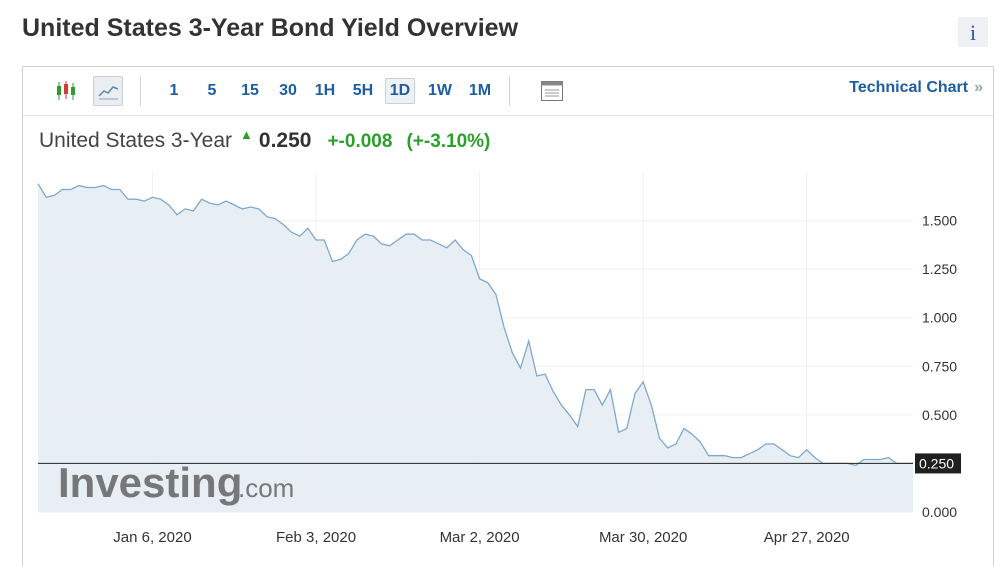 This screenshot has width=1006, height=566. I want to click on interval-1: 1, so click(174, 90).